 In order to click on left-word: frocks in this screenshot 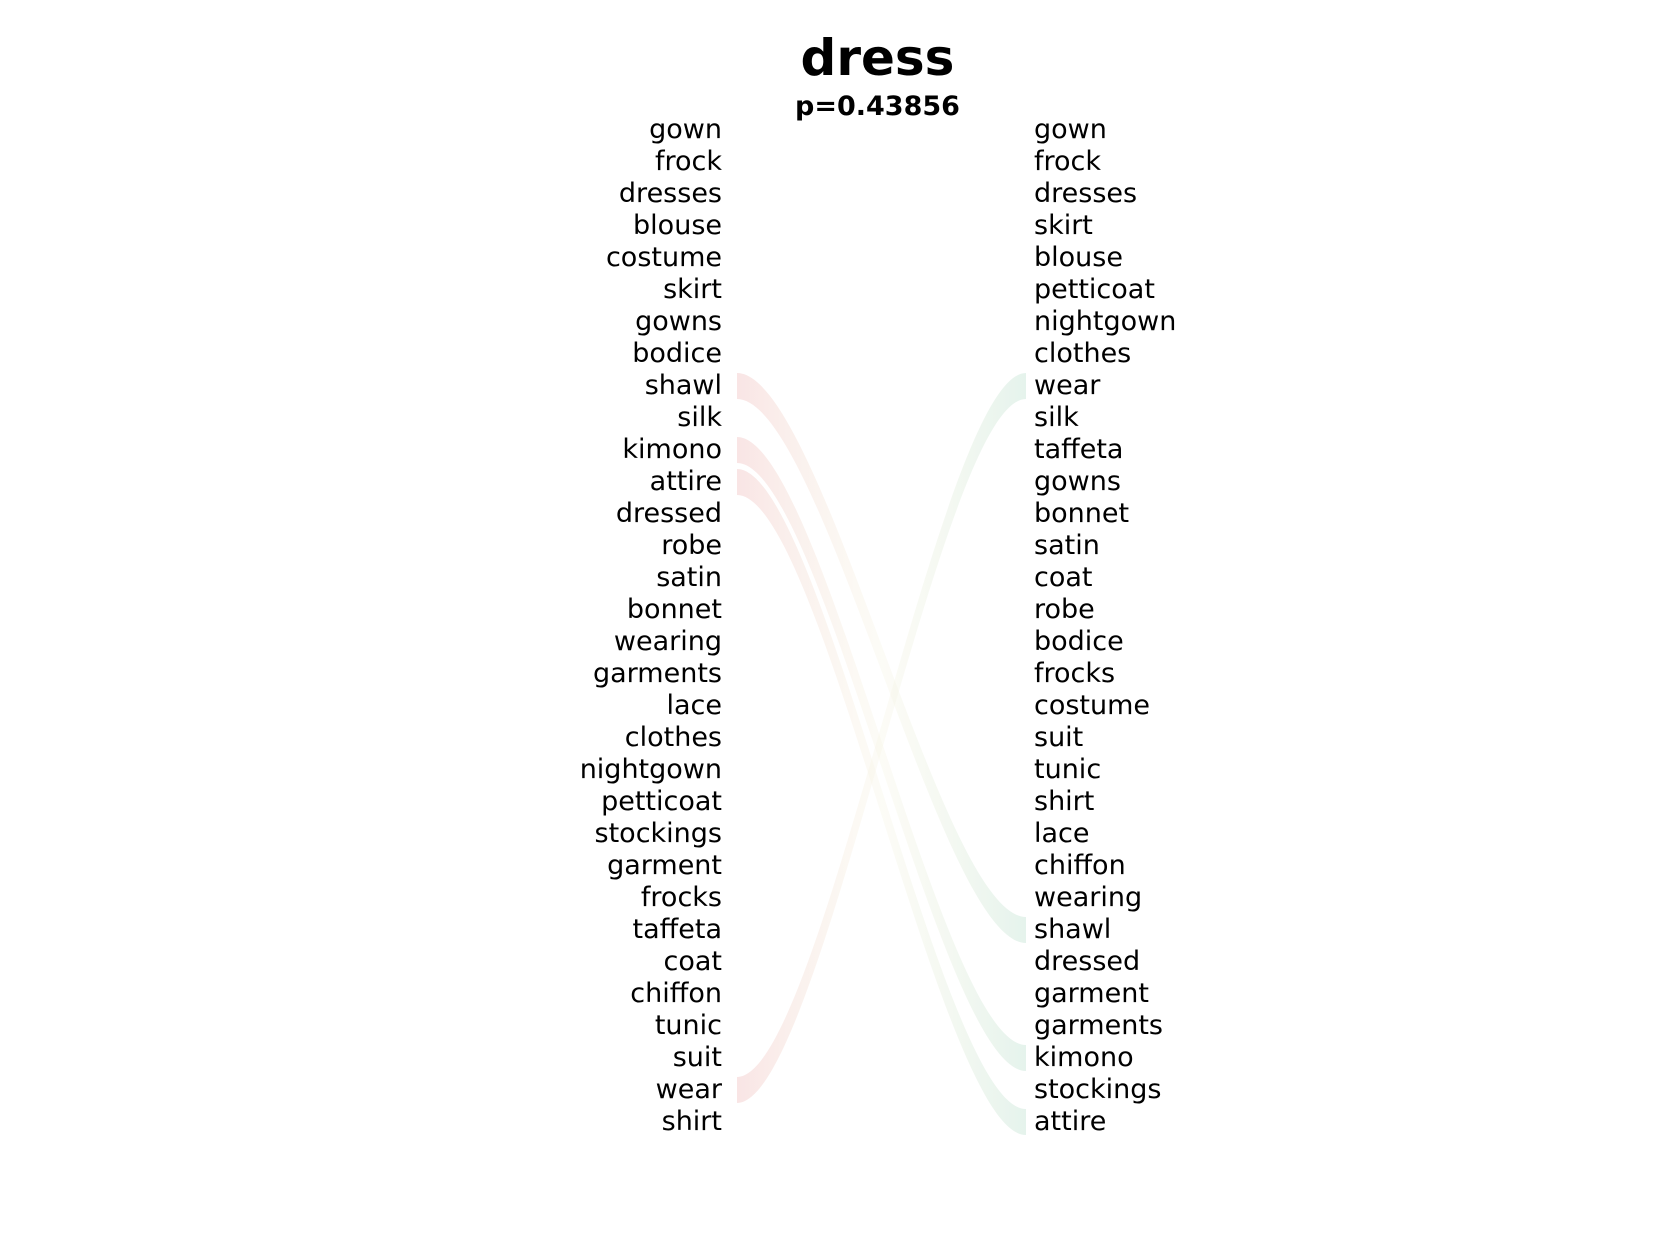, I will do `click(681, 897)`.